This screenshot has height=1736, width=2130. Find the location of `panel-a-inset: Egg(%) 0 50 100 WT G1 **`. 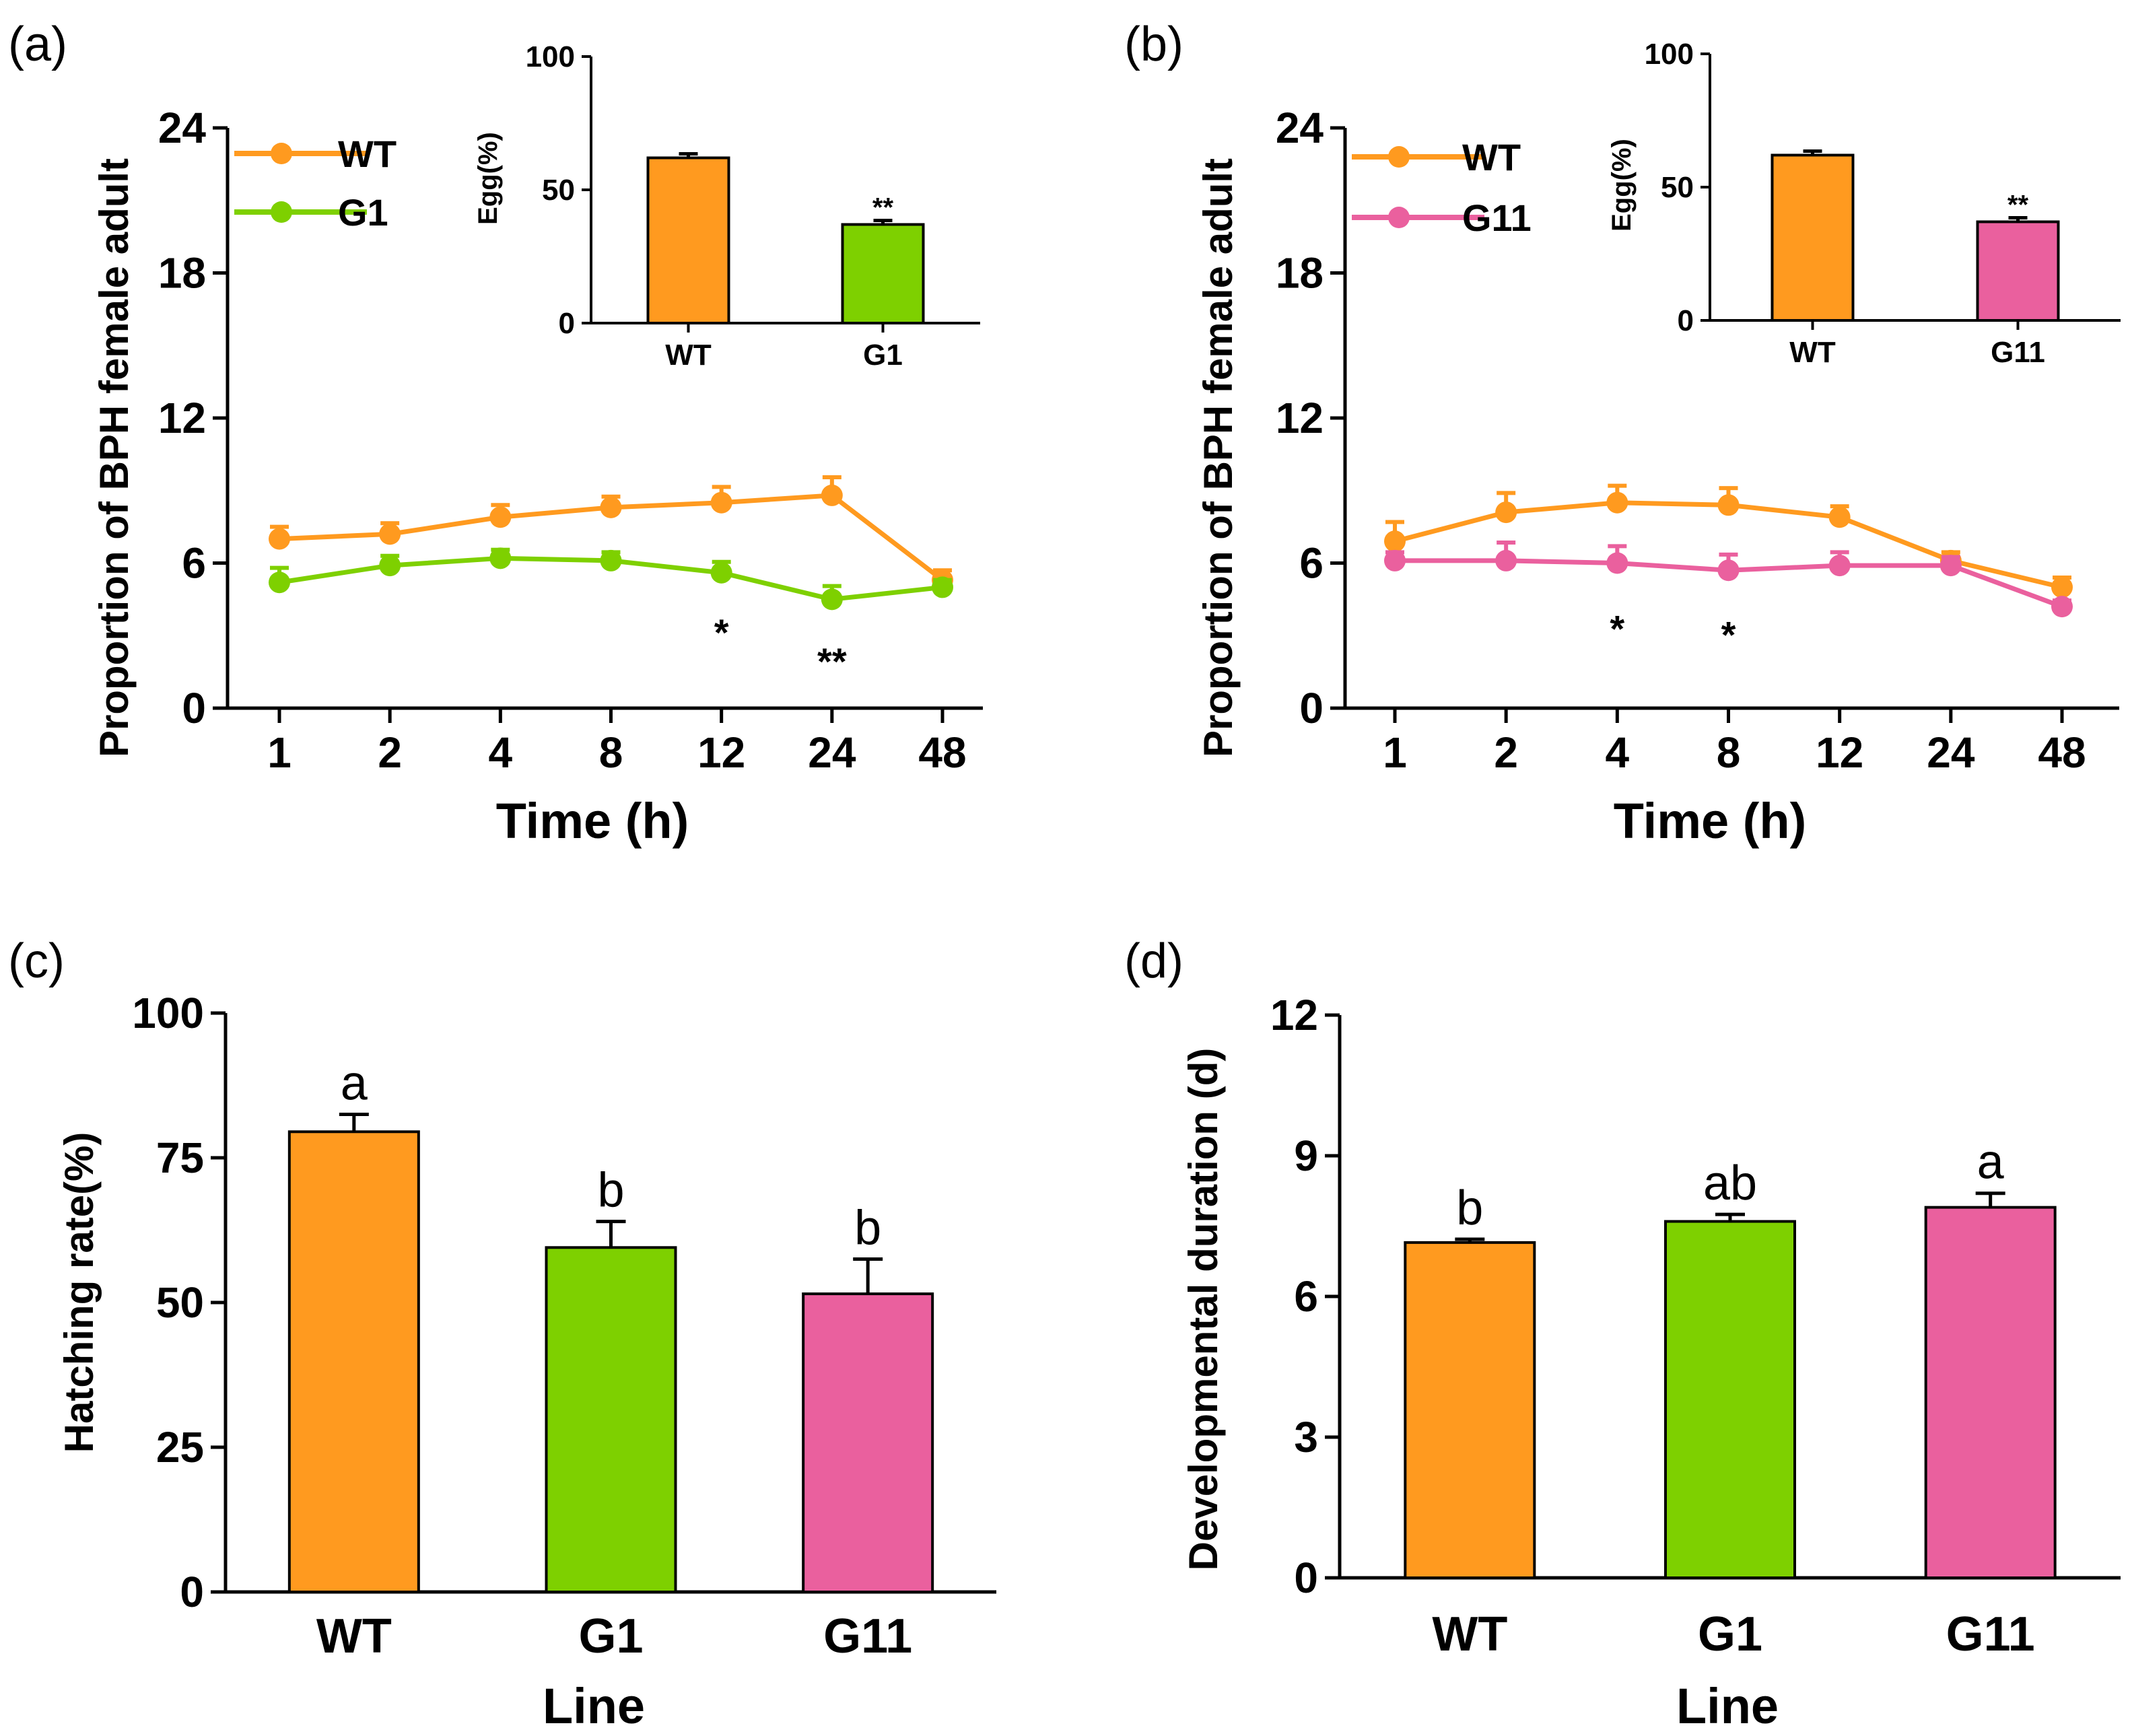

panel-a-inset: Egg(%) 0 50 100 WT G1 ** is located at coordinates (726, 206).